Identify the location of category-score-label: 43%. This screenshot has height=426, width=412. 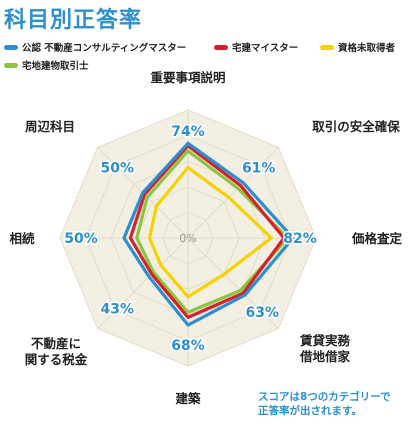
(118, 310).